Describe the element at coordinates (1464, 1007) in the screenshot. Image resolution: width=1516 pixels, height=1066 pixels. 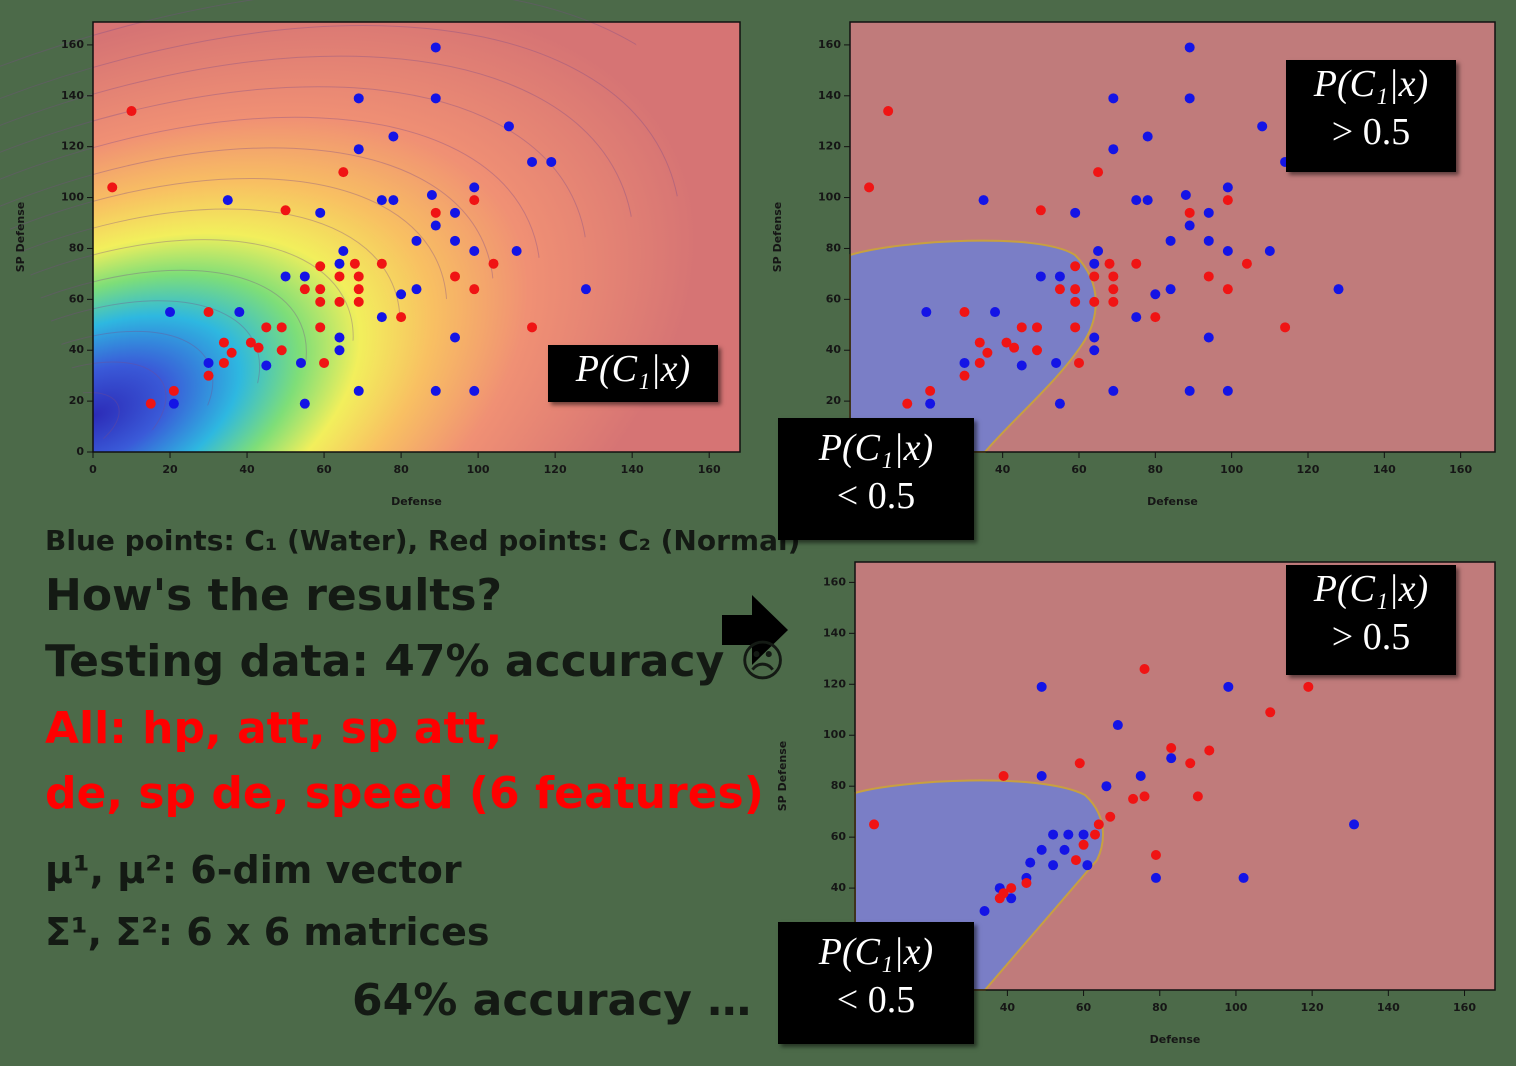
I see `x-tick-label: 160` at that location.